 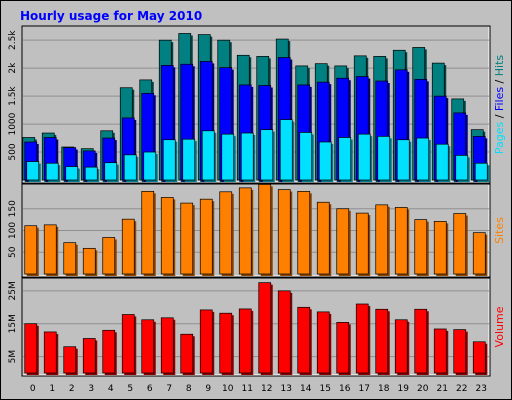 I want to click on bar-volume-9-body, so click(x=206, y=341).